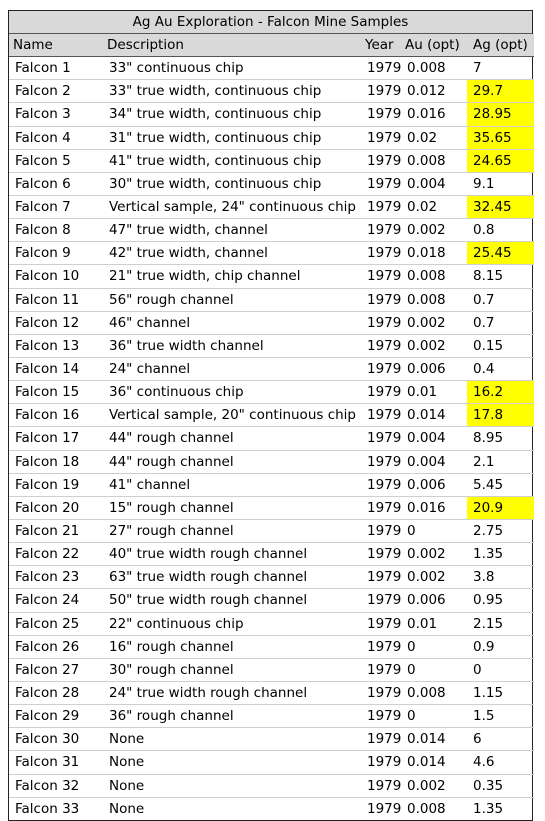 The image size is (545, 821). Describe the element at coordinates (500, 462) in the screenshot. I see `cell-ag: 2.1` at that location.